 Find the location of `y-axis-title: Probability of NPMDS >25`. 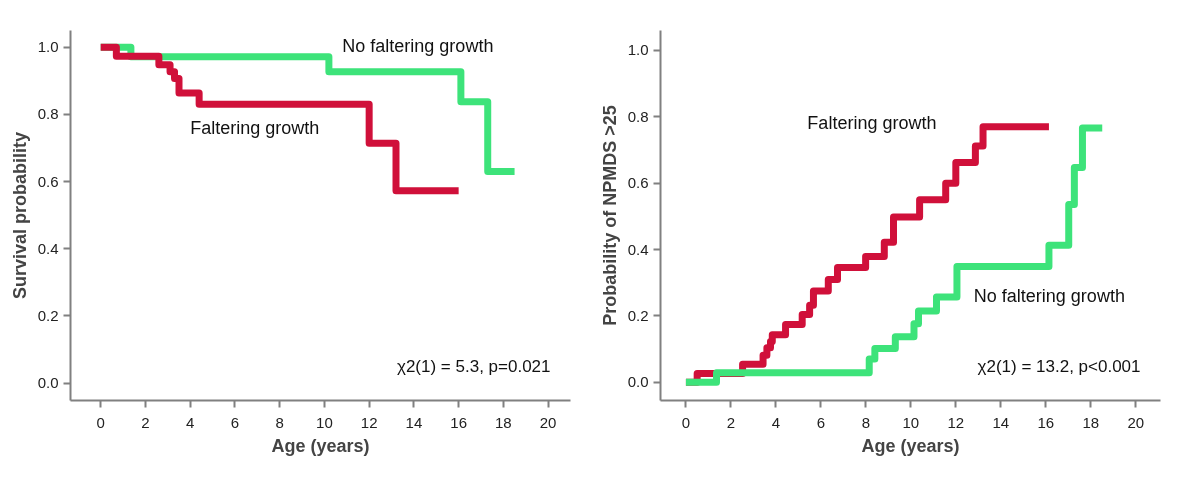

y-axis-title: Probability of NPMDS >25 is located at coordinates (609, 215).